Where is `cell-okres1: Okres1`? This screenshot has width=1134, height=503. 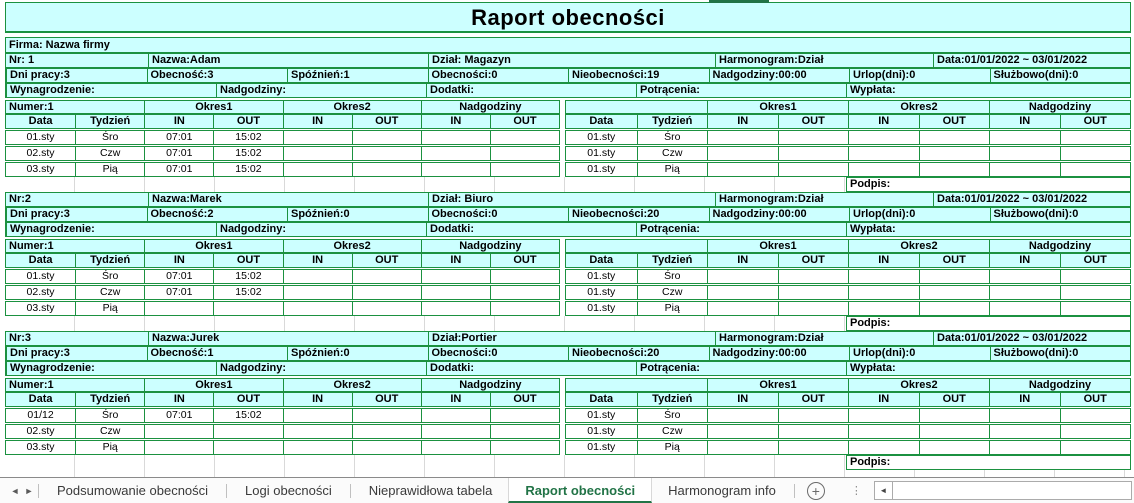
cell-okres1: Okres1 is located at coordinates (777, 246).